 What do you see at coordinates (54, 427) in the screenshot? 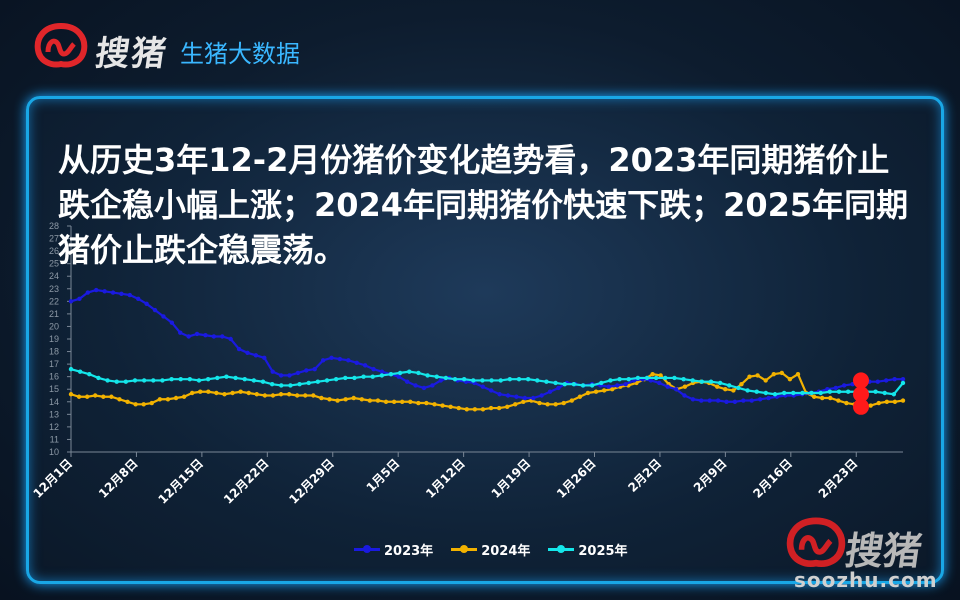
I see `y-tick-label: 12` at bounding box center [54, 427].